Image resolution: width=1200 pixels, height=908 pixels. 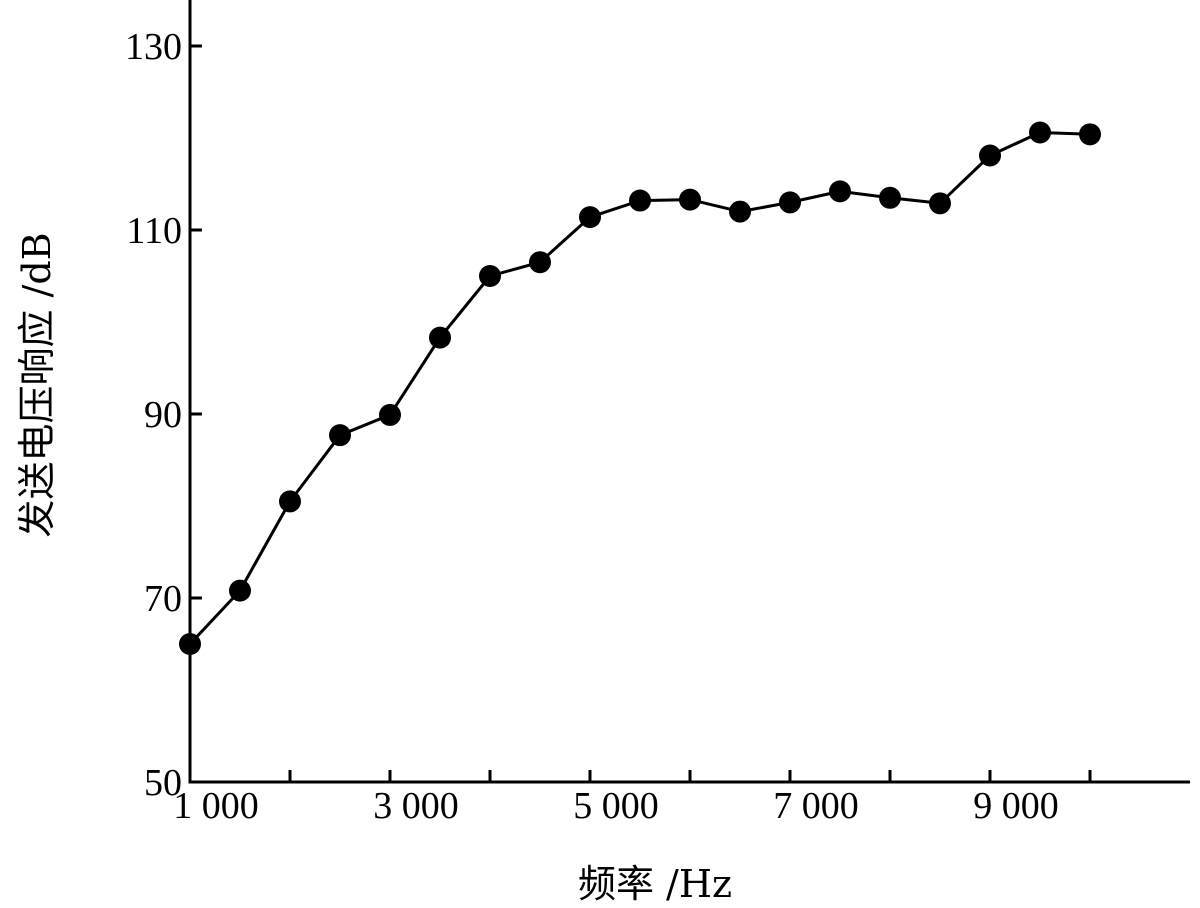 What do you see at coordinates (163, 599) in the screenshot?
I see `y-tick-label: 70` at bounding box center [163, 599].